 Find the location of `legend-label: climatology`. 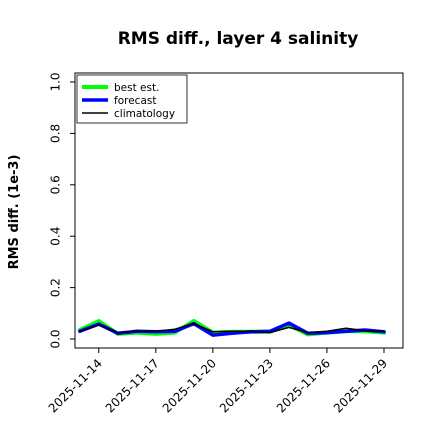

legend-label: climatology is located at coordinates (144, 114).